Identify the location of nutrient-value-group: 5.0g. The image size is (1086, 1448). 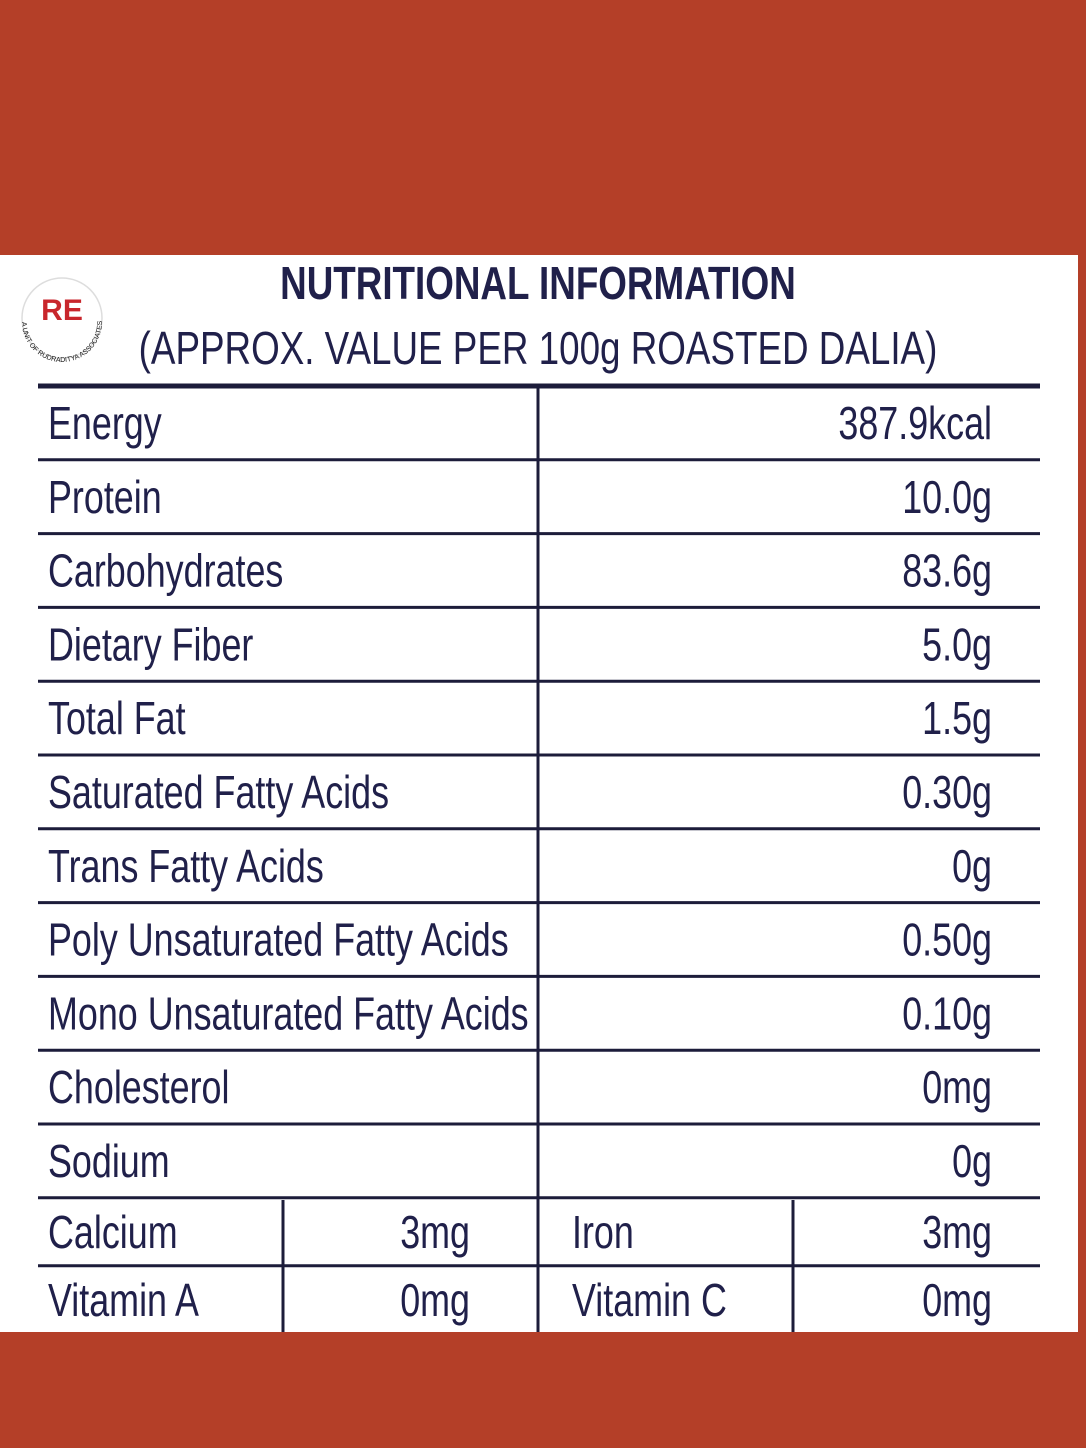
(957, 644).